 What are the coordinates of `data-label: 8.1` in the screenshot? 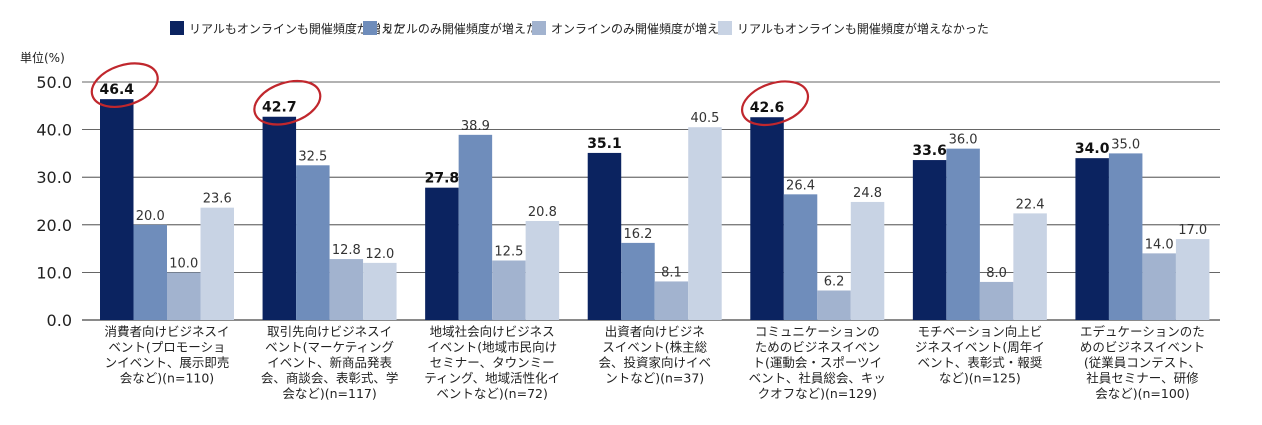 It's located at (671, 272).